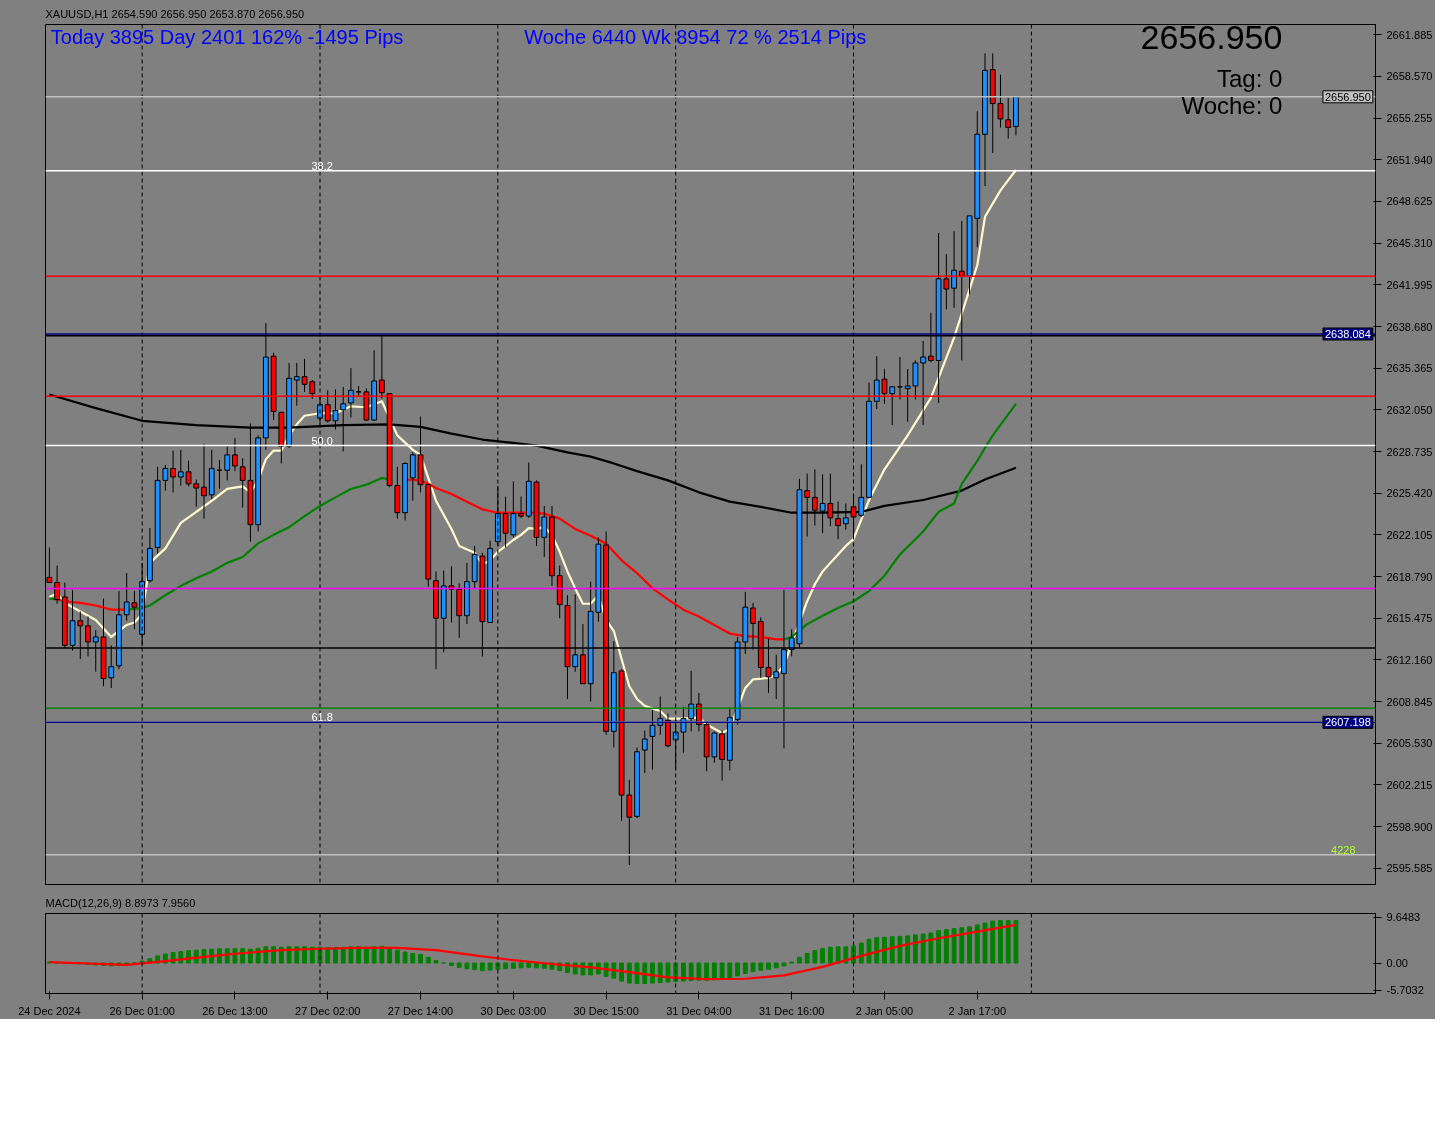  I want to click on annotation: 50.0, so click(322, 440).